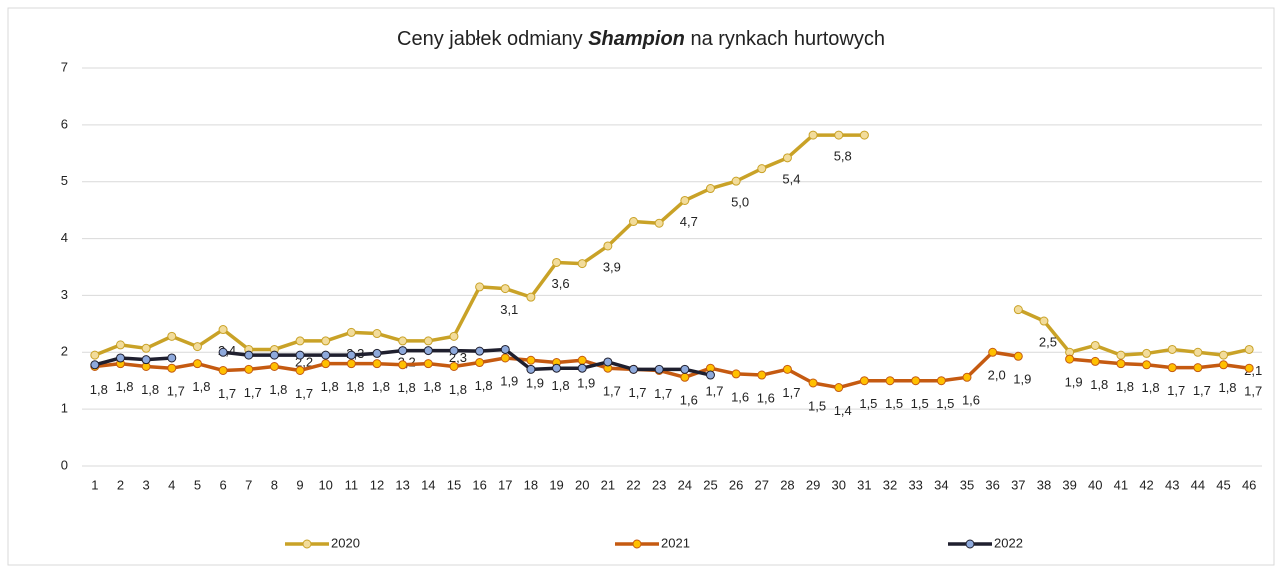 This screenshot has width=1282, height=573. I want to click on x-tick-label: 21, so click(608, 484).